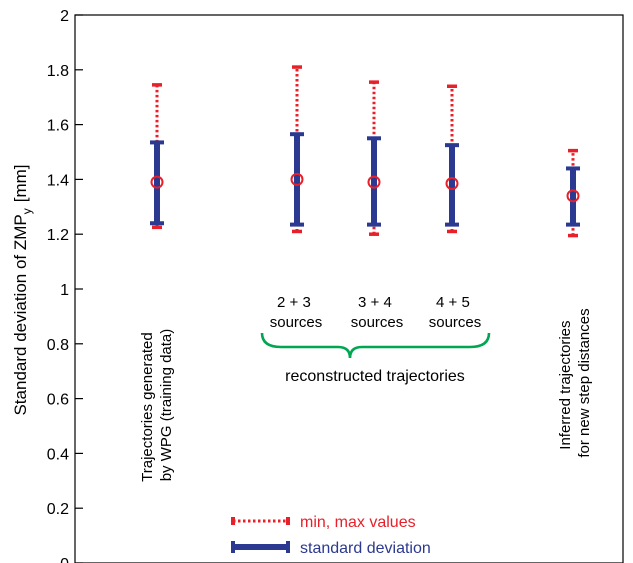 The width and height of the screenshot is (633, 563). I want to click on legend-minmax-label: min, max values, so click(358, 522).